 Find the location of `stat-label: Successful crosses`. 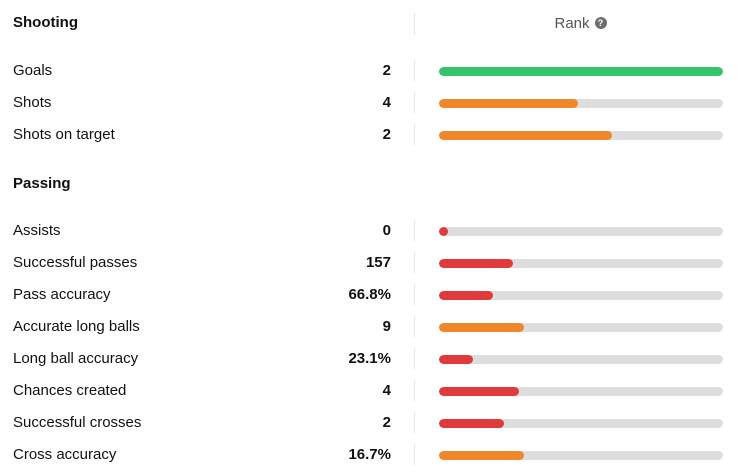

stat-label: Successful crosses is located at coordinates (77, 422).